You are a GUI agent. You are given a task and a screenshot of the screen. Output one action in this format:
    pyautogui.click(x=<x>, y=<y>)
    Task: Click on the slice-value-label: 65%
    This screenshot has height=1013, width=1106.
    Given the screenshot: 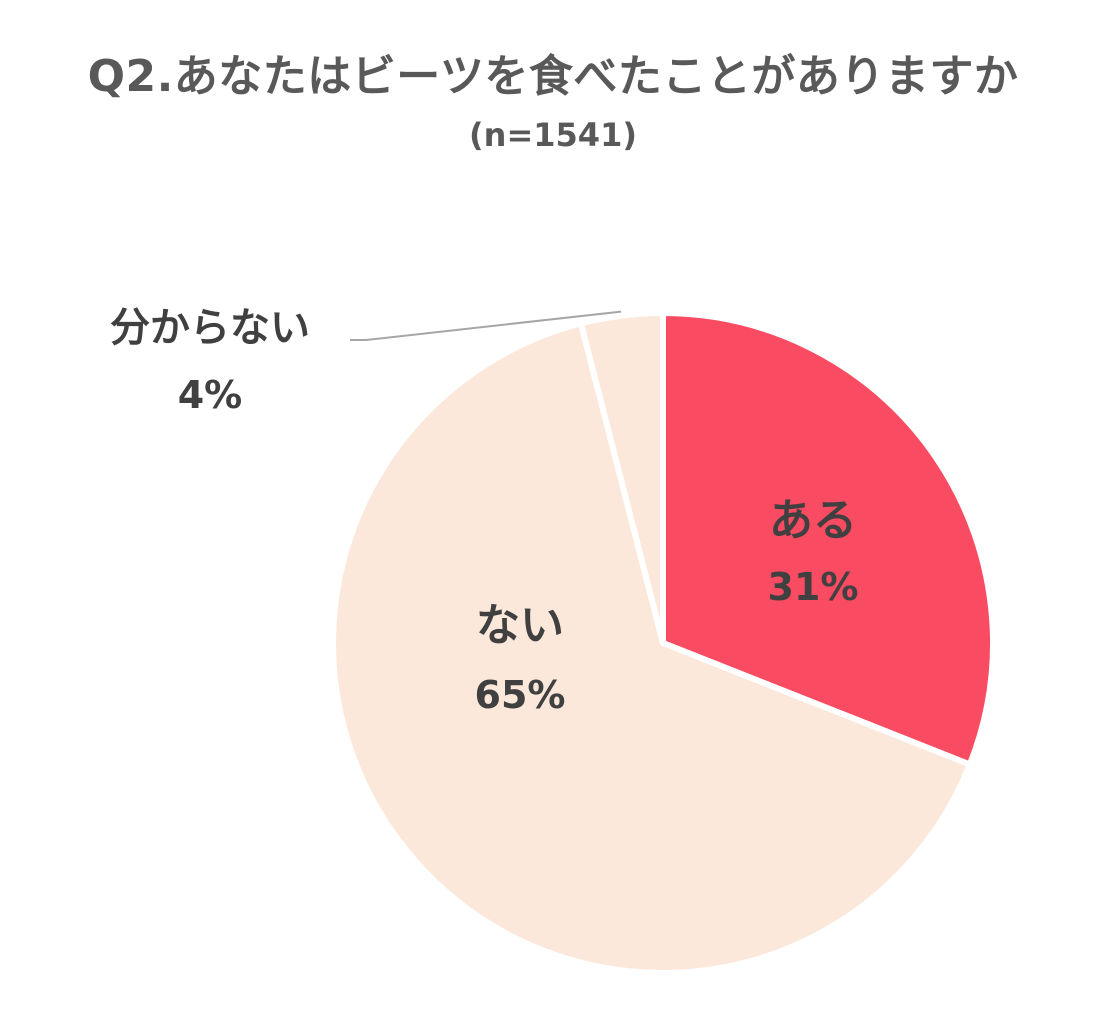 What is the action you would take?
    pyautogui.click(x=520, y=695)
    